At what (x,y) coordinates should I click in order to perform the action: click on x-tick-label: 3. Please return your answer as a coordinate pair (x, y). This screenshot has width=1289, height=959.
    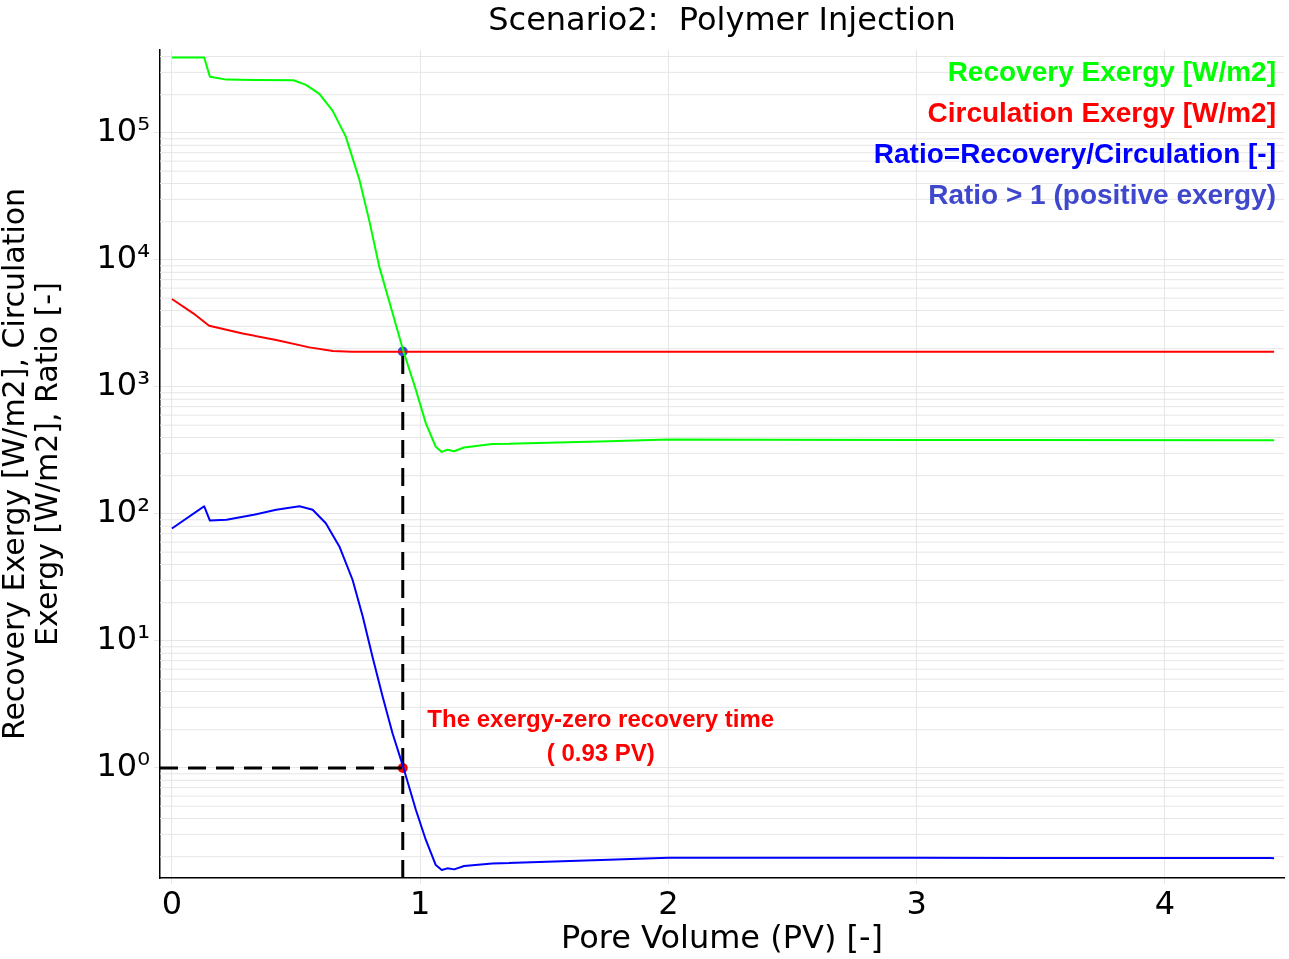
    Looking at the image, I should click on (916, 902).